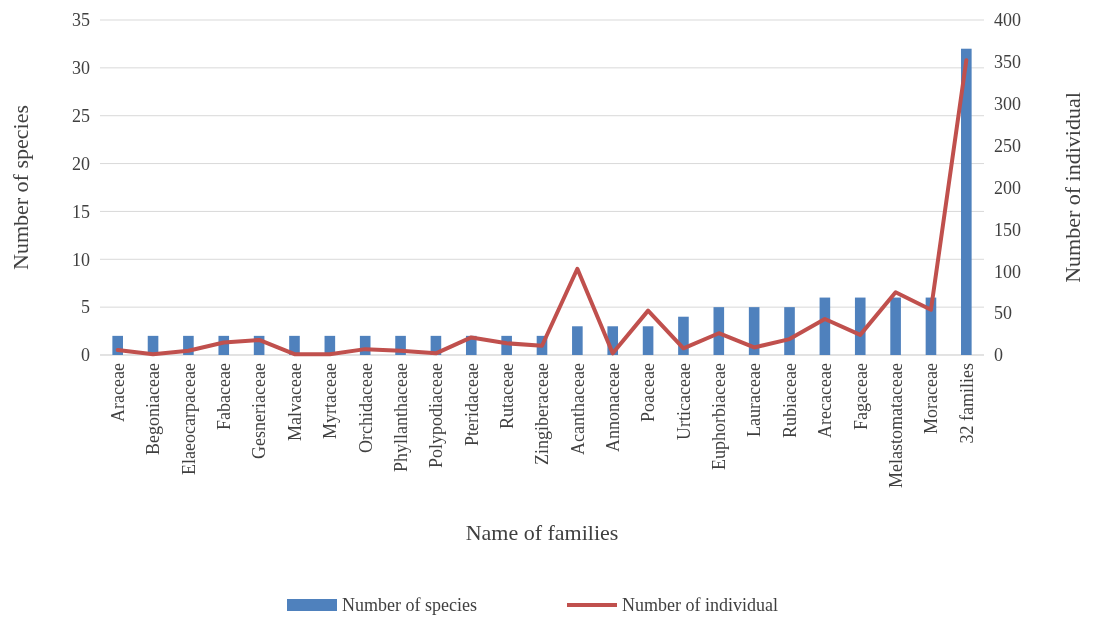 This screenshot has height=626, width=1094. What do you see at coordinates (1007, 271) in the screenshot?
I see `y2-tick-label: 100` at bounding box center [1007, 271].